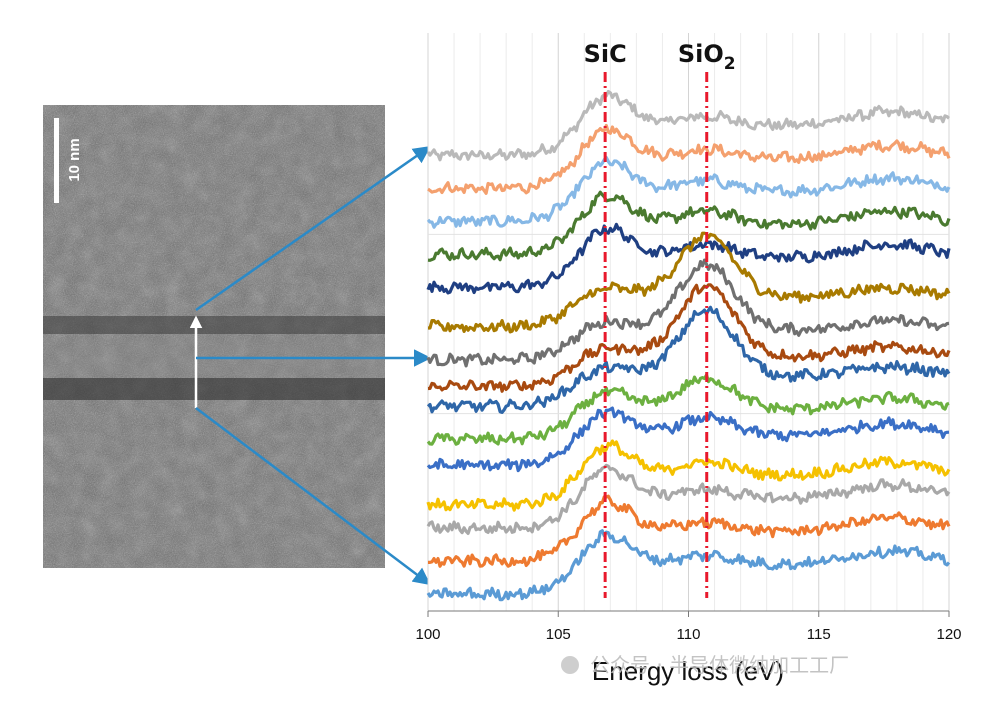 The height and width of the screenshot is (707, 1001). Describe the element at coordinates (214, 389) in the screenshot. I see `interface-band-lower` at that location.